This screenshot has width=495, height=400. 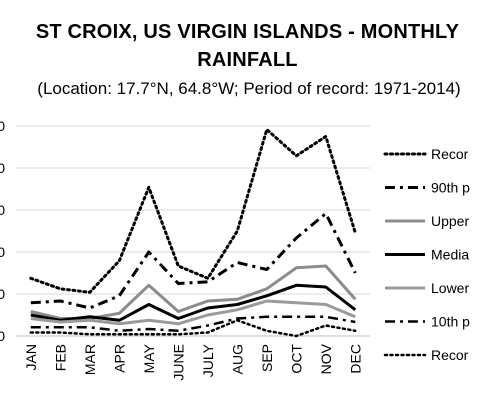 What do you see at coordinates (31, 357) in the screenshot?
I see `x-tick-label: JAN` at bounding box center [31, 357].